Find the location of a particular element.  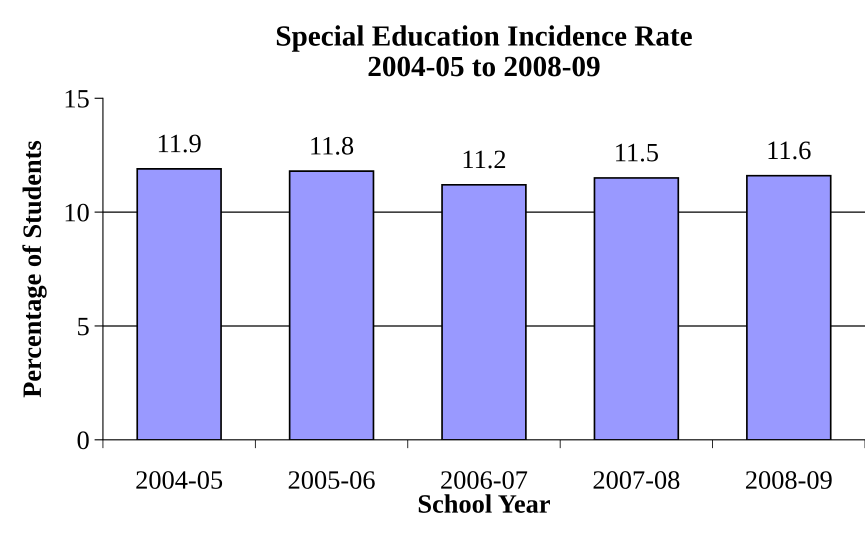

x-tick-label: 2008-09 is located at coordinates (789, 480).